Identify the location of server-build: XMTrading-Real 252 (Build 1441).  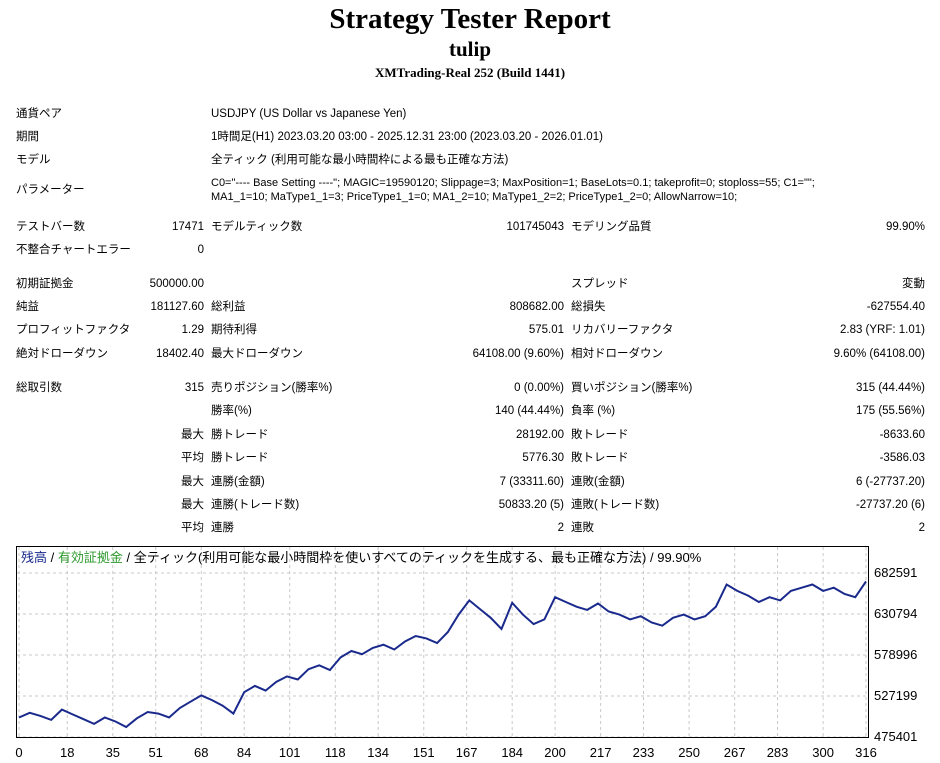
(470, 72).